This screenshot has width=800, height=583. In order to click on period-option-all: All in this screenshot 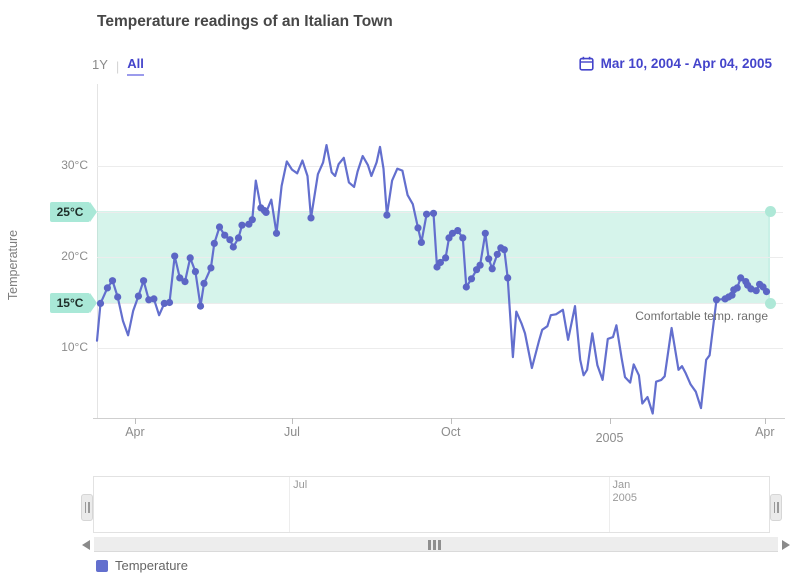, I will do `click(135, 66)`.